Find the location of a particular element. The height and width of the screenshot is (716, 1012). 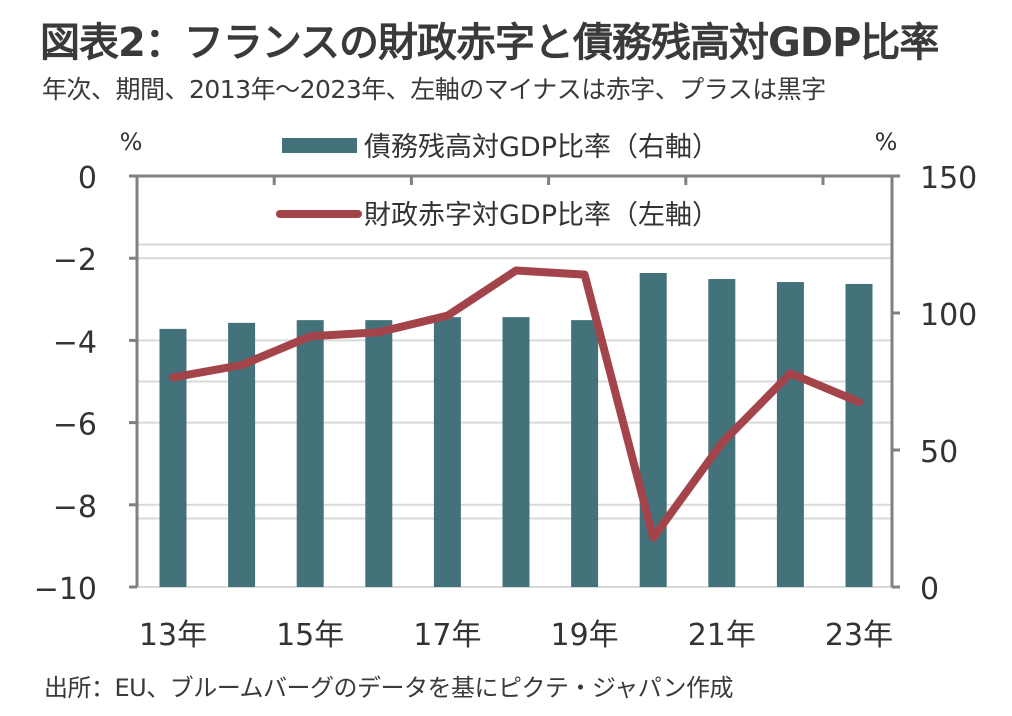

bar-2013 is located at coordinates (173, 457).